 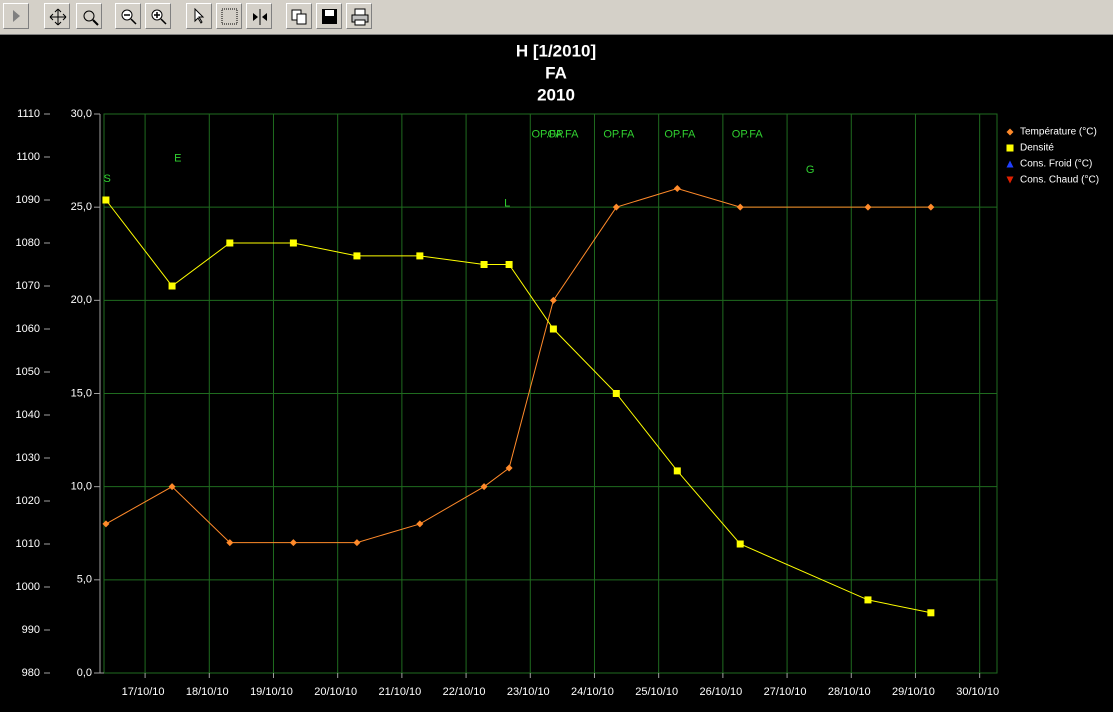 I want to click on y2-tick-label: 5,0, so click(x=84, y=580).